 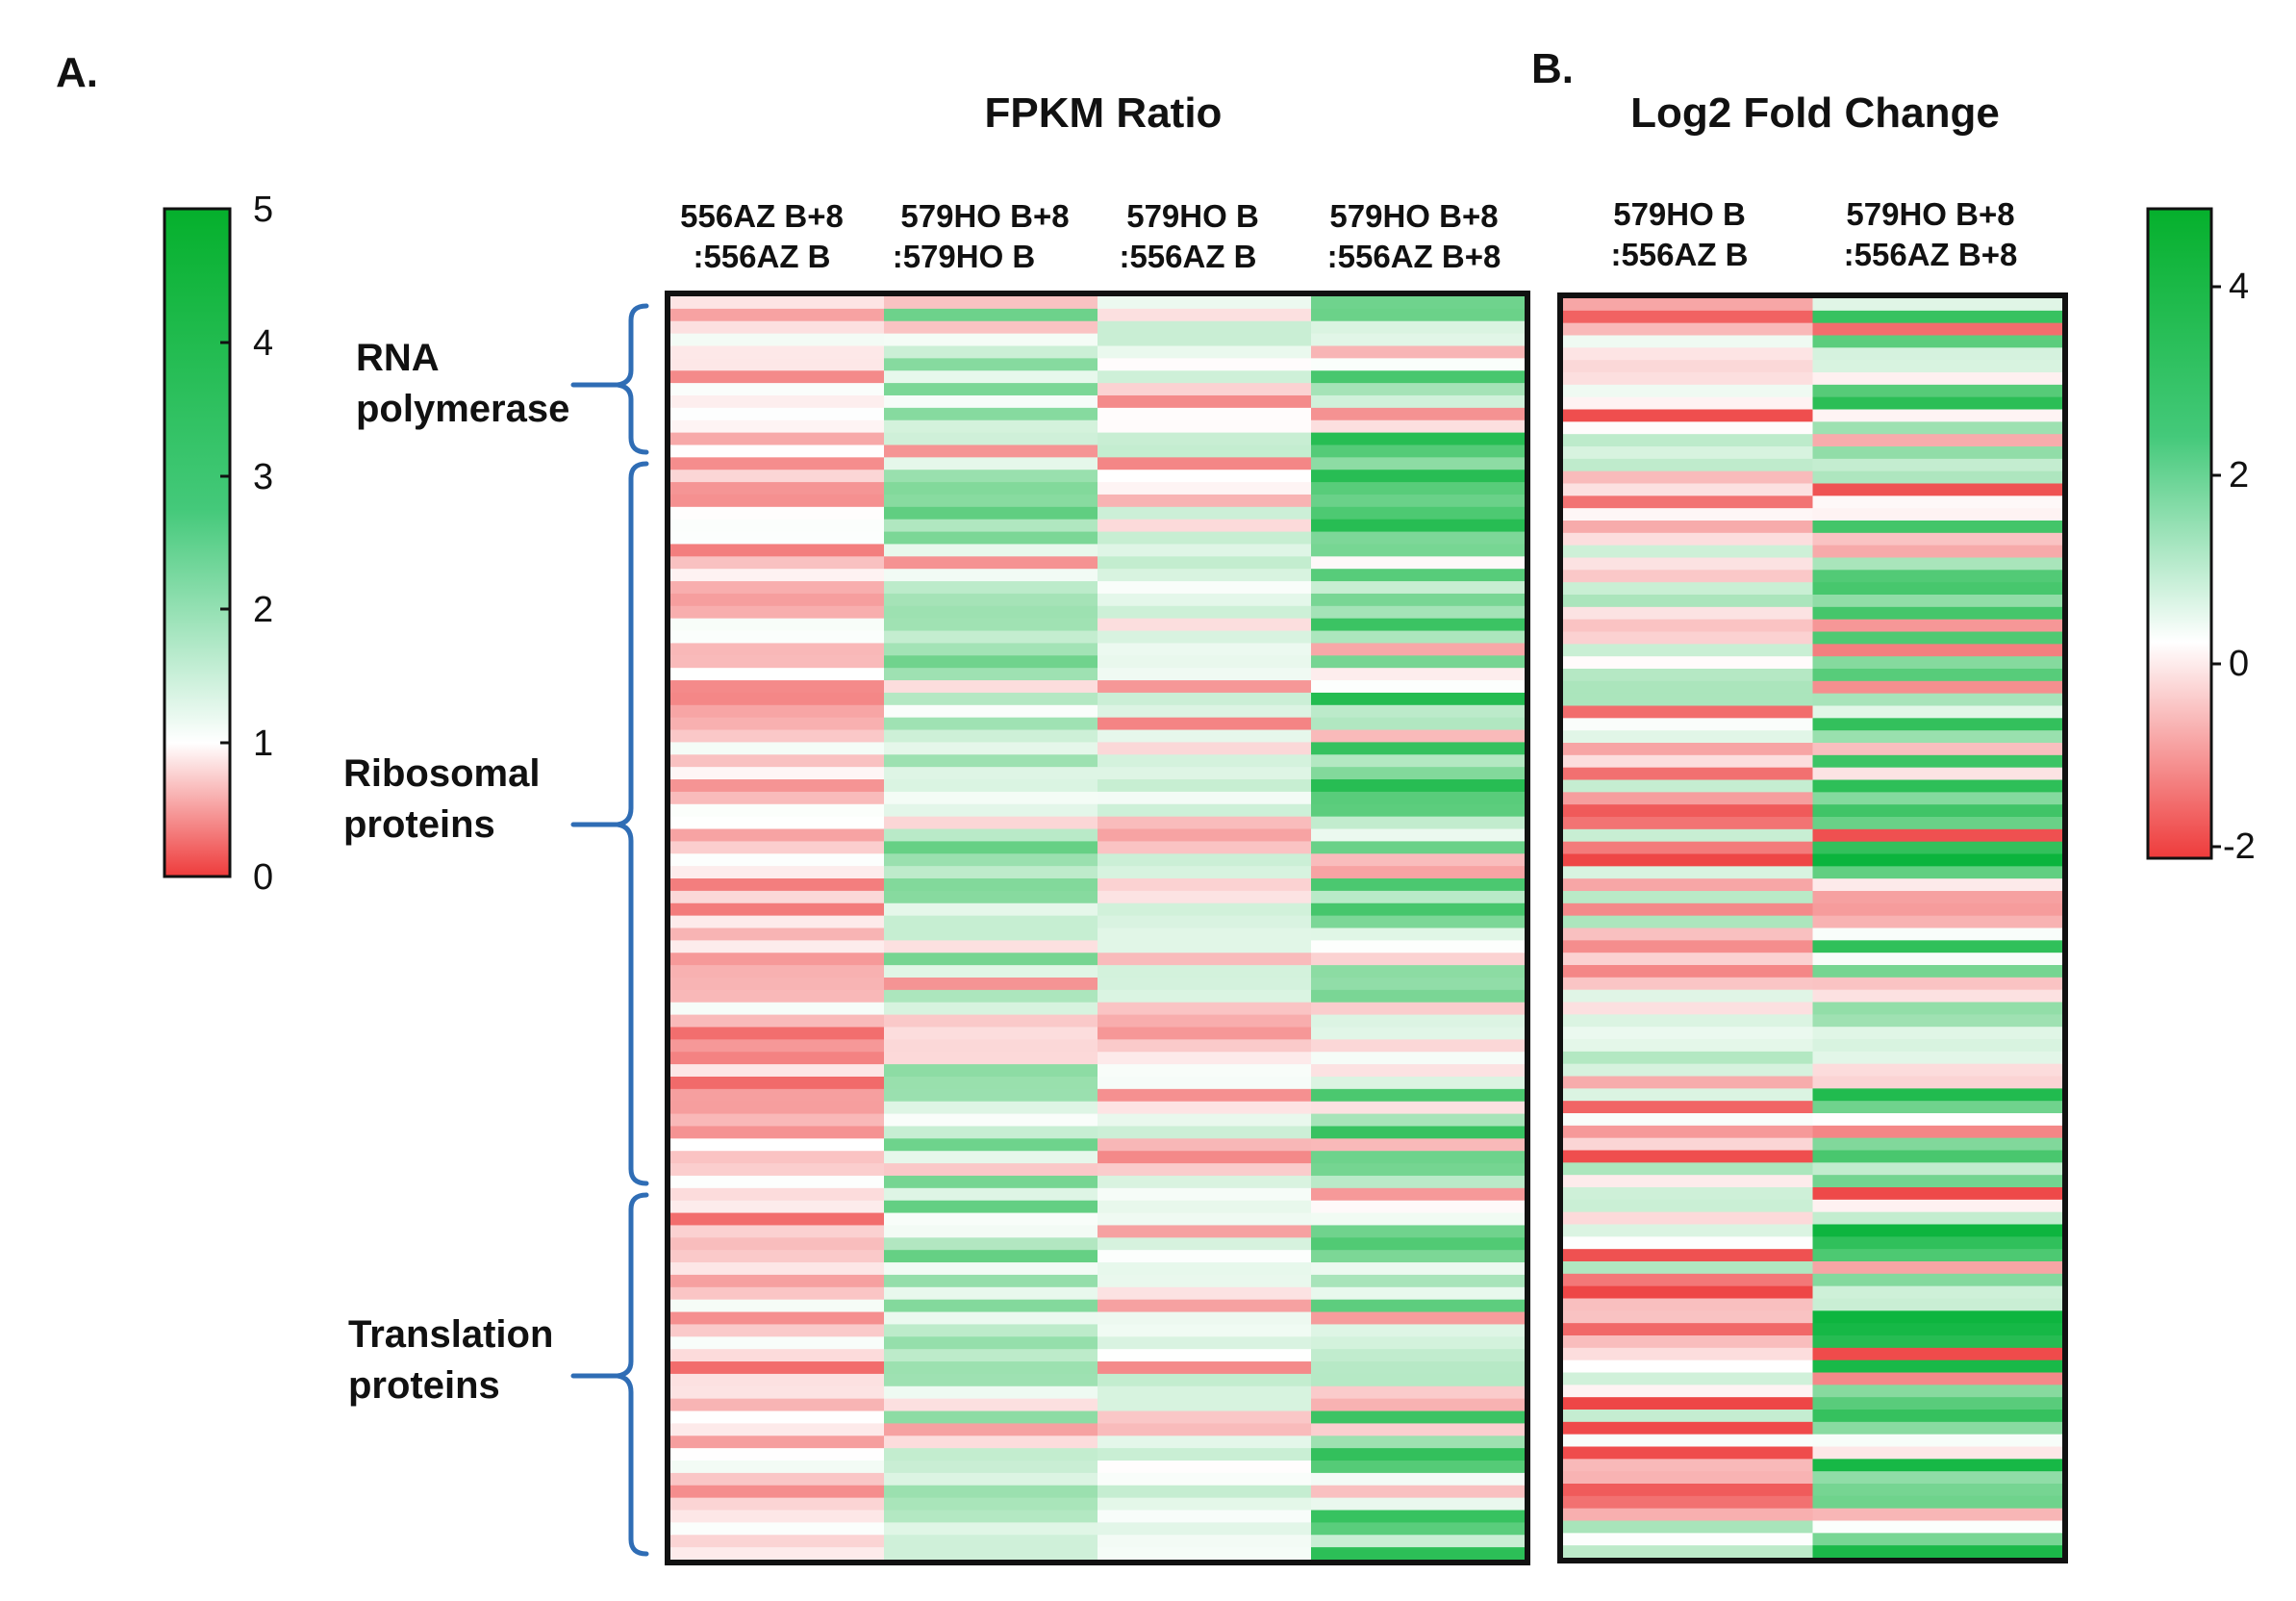 I want to click on panel-a-label: A., so click(x=77, y=73).